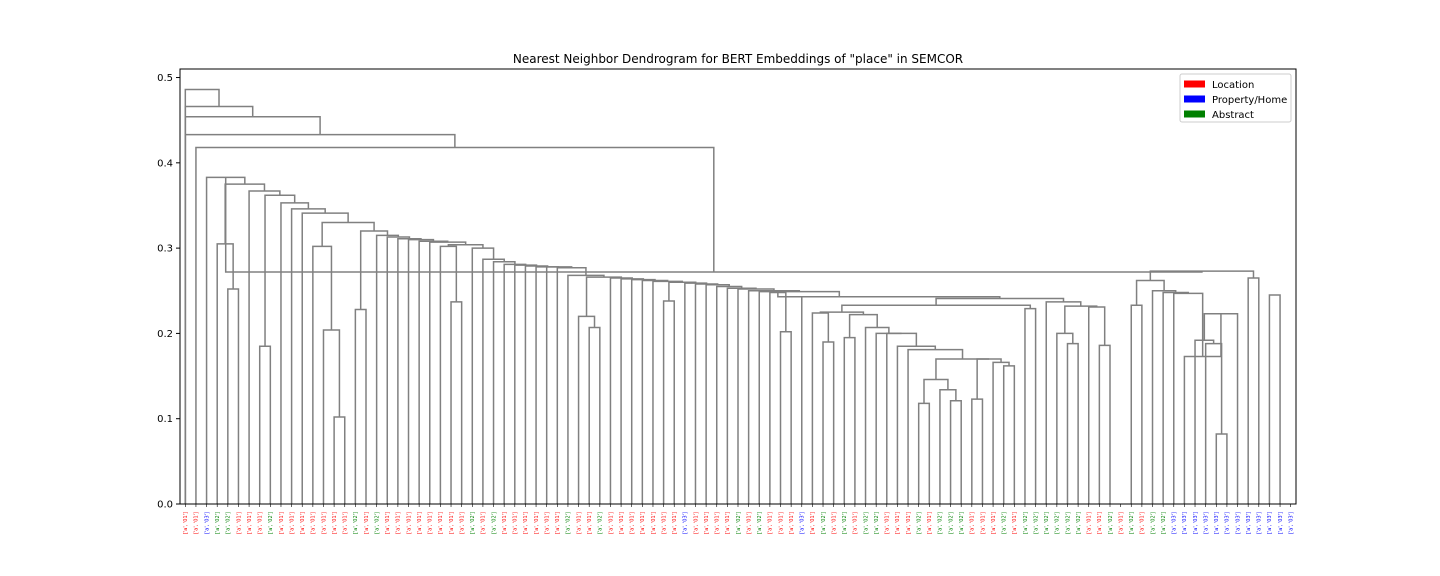 The width and height of the screenshot is (1440, 576). What do you see at coordinates (165, 249) in the screenshot?
I see `y-tick-label: 0.3` at bounding box center [165, 249].